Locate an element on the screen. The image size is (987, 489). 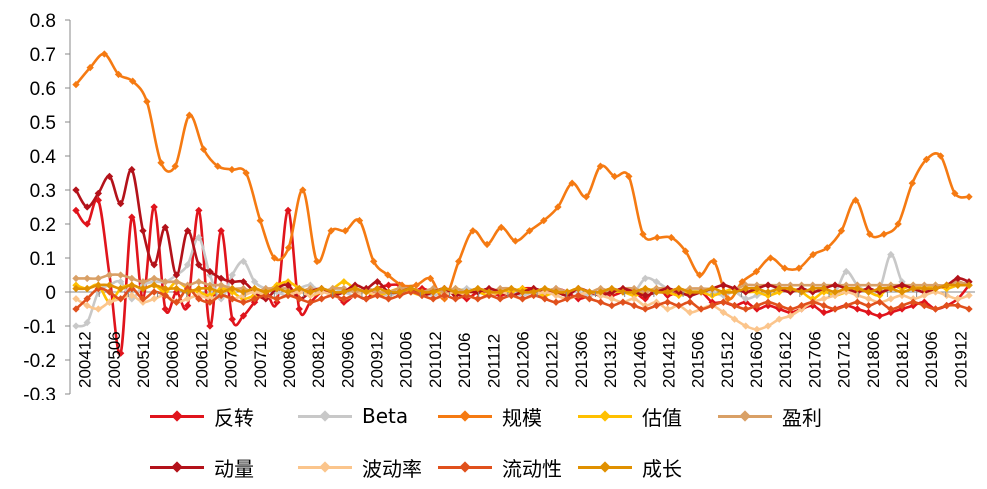
x-tick-label: 201312 is located at coordinates (610, 359).